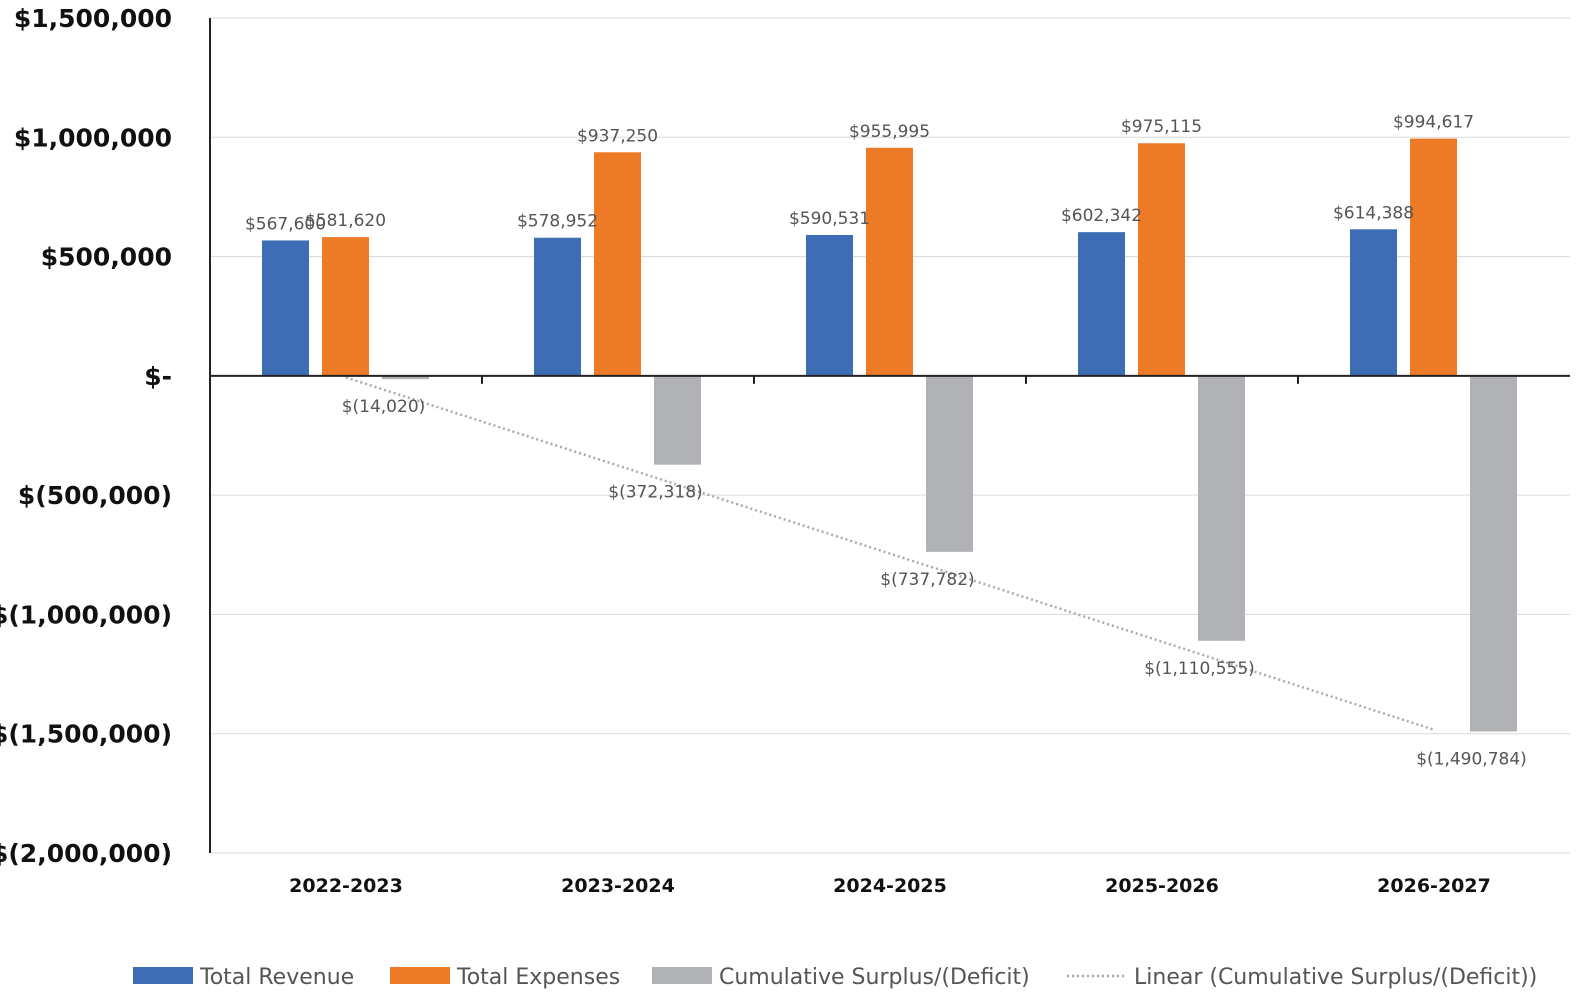  What do you see at coordinates (1335, 977) in the screenshot?
I see `legend-label: Linear (Cumulative Surplus/(Deficit))` at bounding box center [1335, 977].